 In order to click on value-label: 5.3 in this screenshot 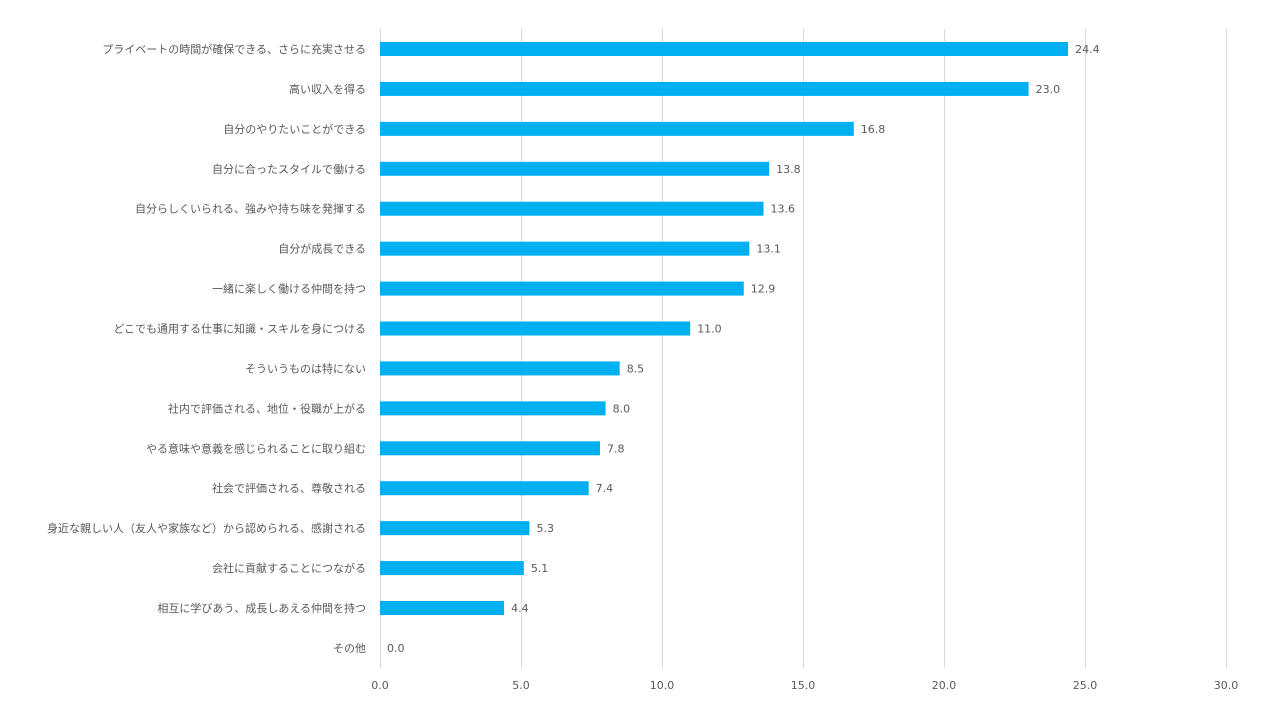, I will do `click(545, 528)`.